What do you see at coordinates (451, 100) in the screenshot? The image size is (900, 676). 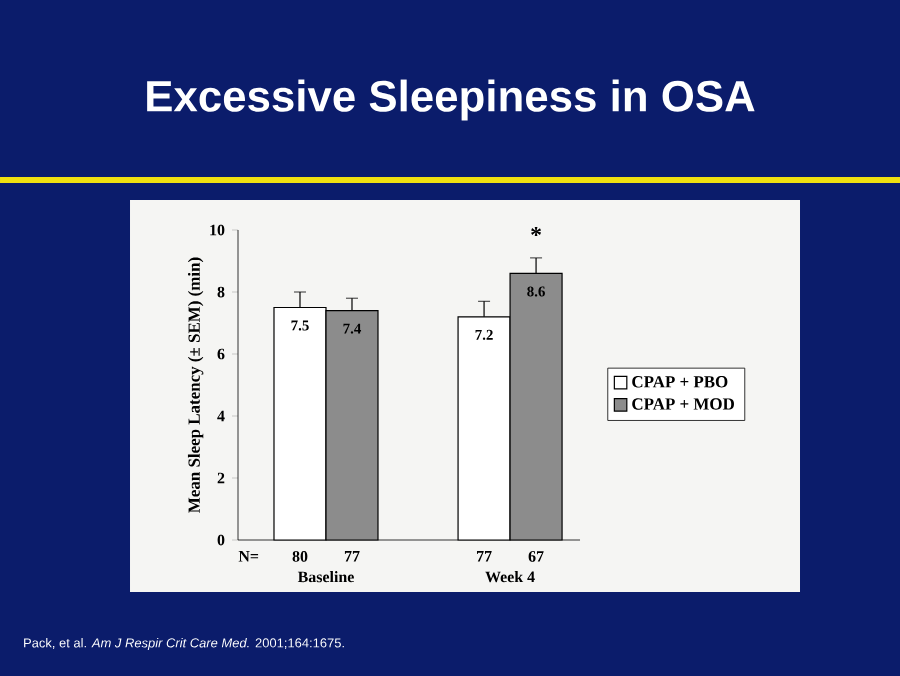 I see `chart-title: Excessive Sleepiness in OSA` at bounding box center [451, 100].